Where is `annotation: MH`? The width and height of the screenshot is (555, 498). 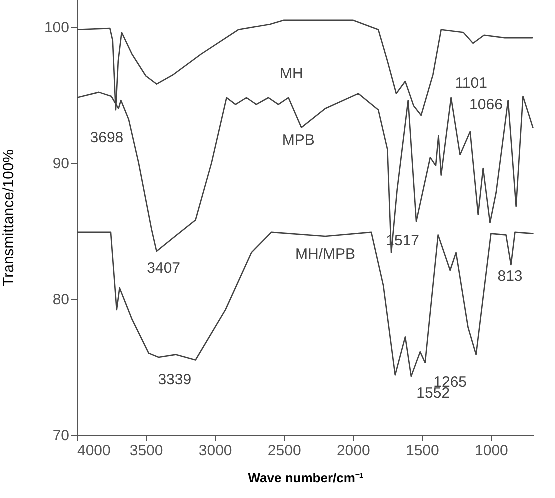 annotation: MH is located at coordinates (292, 73).